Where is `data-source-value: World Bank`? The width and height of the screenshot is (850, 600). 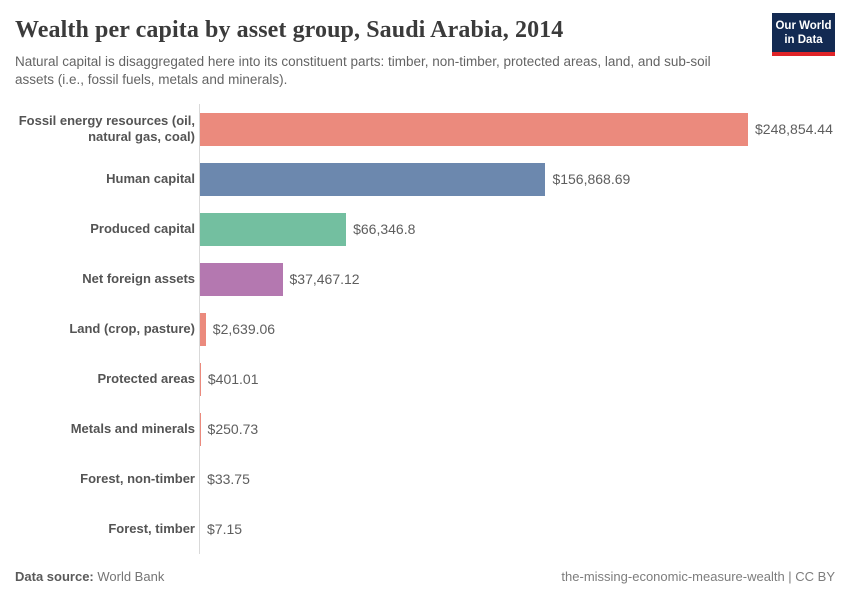 data-source-value: World Bank is located at coordinates (129, 576).